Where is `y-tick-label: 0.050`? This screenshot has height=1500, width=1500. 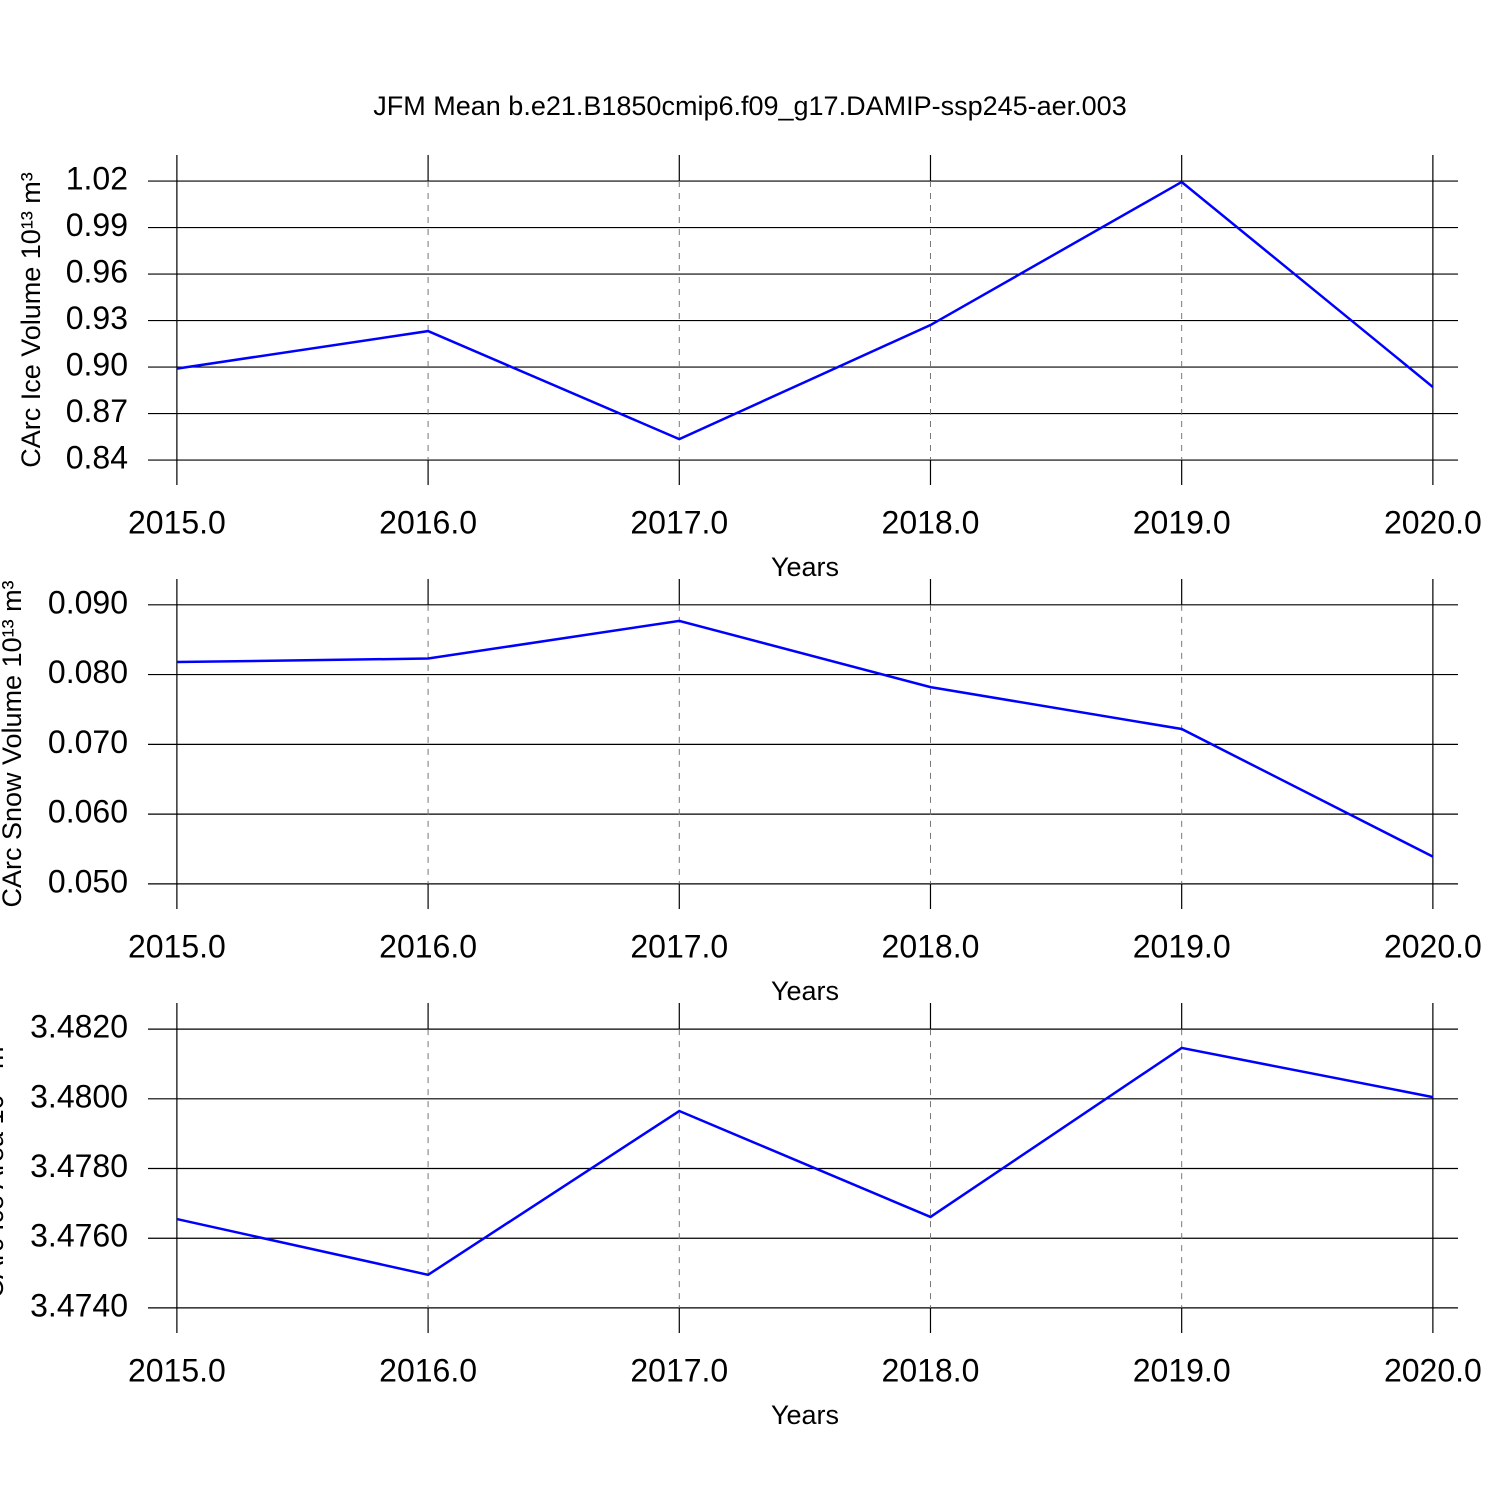 y-tick-label: 0.050 is located at coordinates (88, 881).